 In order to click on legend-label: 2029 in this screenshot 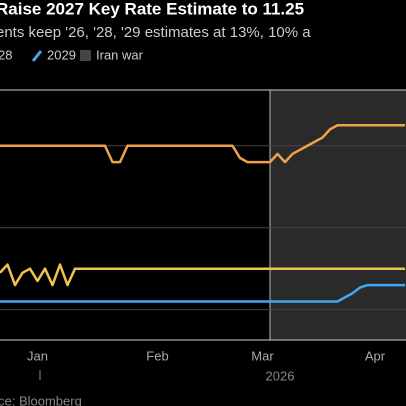, I will do `click(61, 54)`.